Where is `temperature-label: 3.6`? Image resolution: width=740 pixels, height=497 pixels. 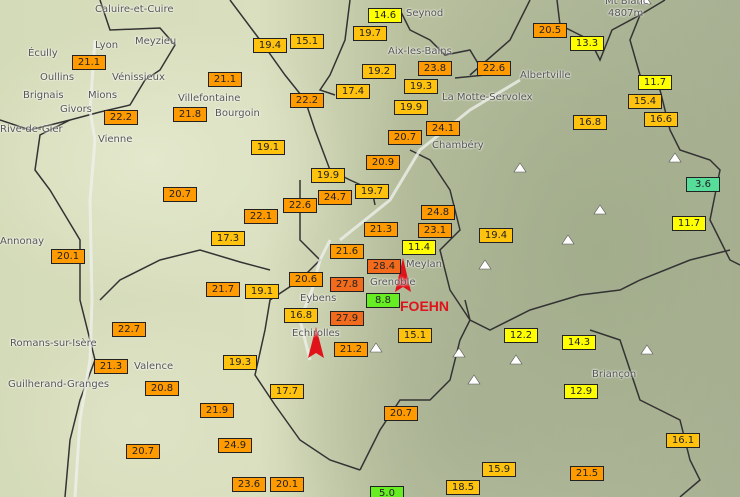 temperature-label: 3.6 is located at coordinates (703, 184).